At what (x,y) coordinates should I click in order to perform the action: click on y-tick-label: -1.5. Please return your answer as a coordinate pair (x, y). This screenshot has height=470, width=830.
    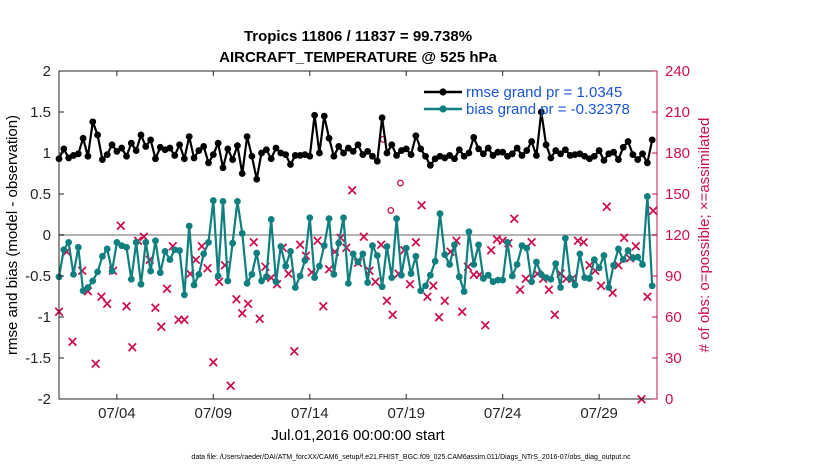
    Looking at the image, I should click on (38, 358).